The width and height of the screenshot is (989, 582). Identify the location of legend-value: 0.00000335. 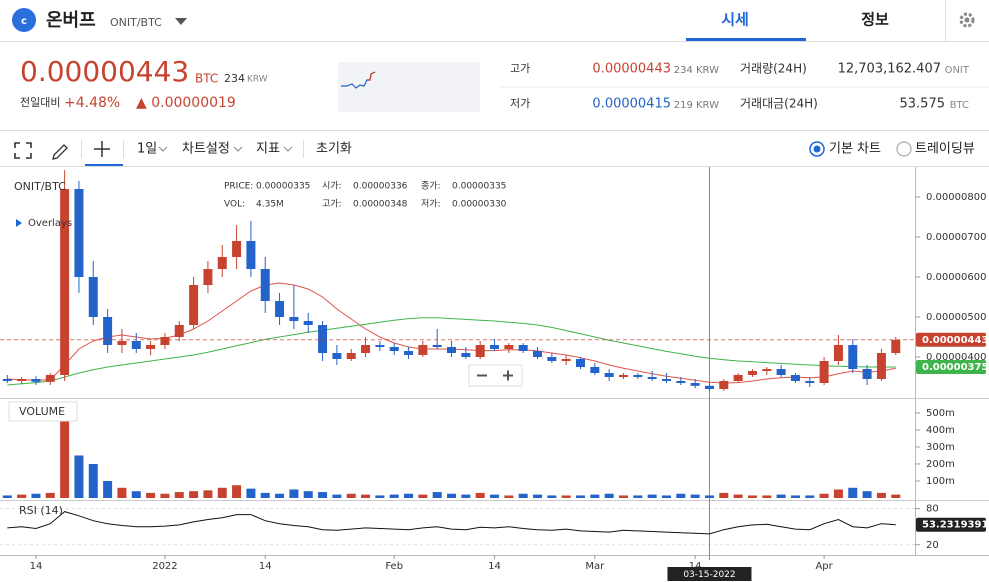
(283, 187).